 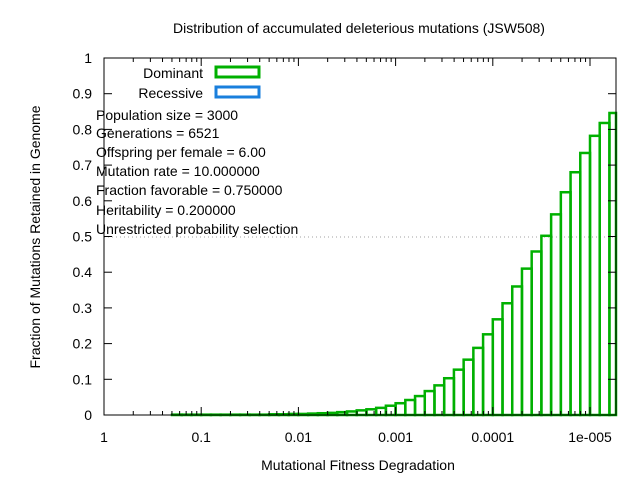 What do you see at coordinates (83, 272) in the screenshot?
I see `y-tick-label: 0.4` at bounding box center [83, 272].